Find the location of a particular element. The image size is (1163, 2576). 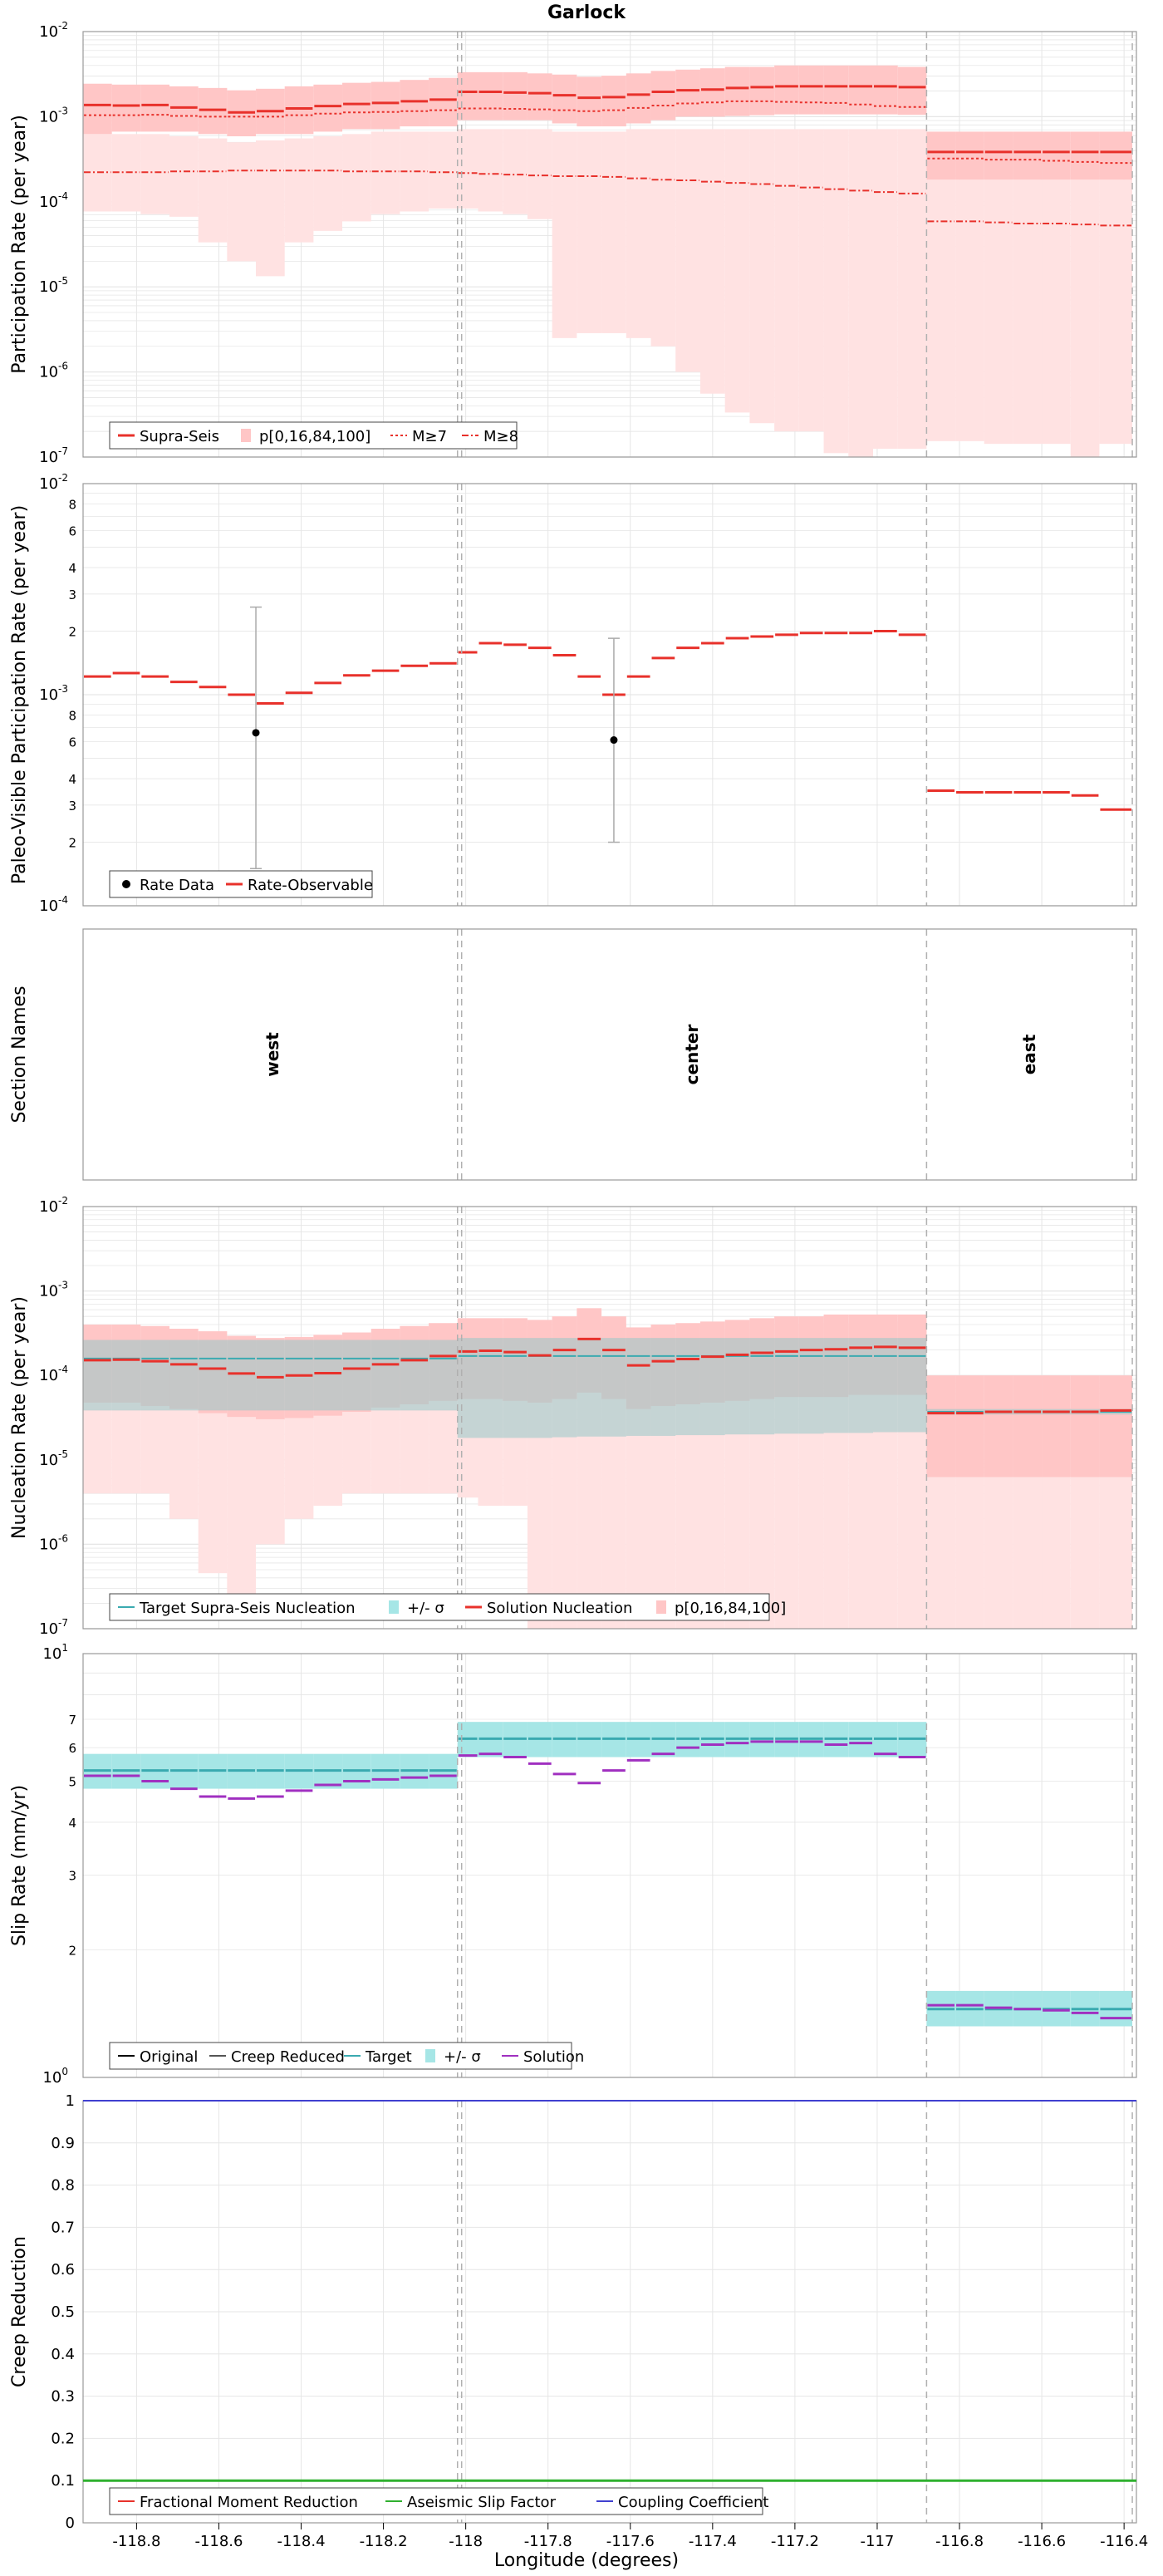

creep-y-label: Creep Reduction is located at coordinates (19, 2311).